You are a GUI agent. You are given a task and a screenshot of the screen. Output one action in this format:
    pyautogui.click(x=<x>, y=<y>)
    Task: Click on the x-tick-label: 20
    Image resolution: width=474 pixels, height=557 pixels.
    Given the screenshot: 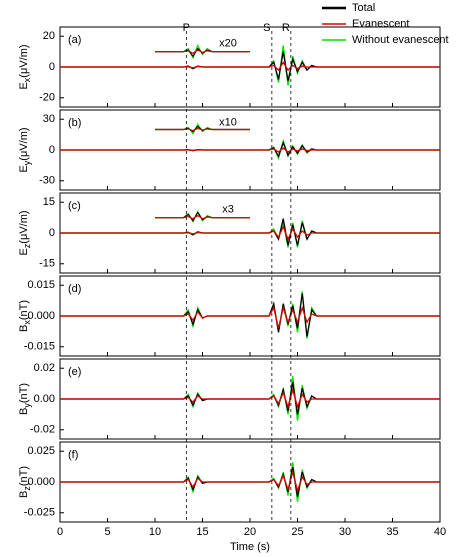 What is the action you would take?
    pyautogui.click(x=250, y=532)
    